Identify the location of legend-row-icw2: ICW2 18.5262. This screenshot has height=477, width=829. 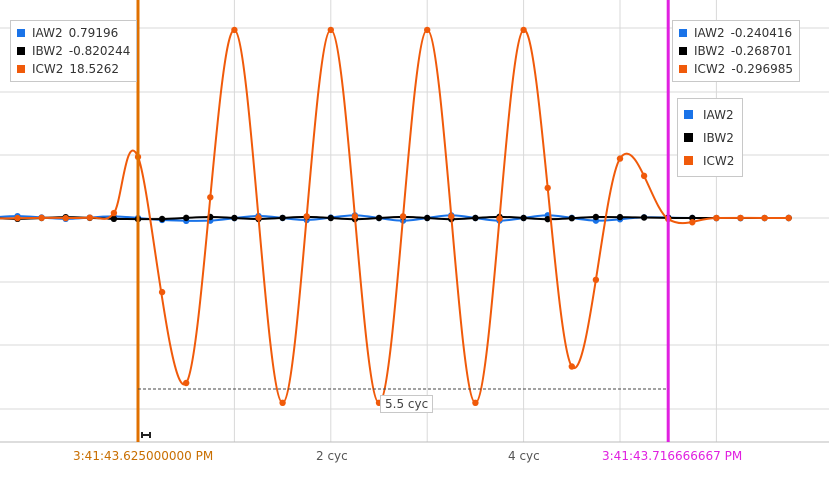
(73, 69).